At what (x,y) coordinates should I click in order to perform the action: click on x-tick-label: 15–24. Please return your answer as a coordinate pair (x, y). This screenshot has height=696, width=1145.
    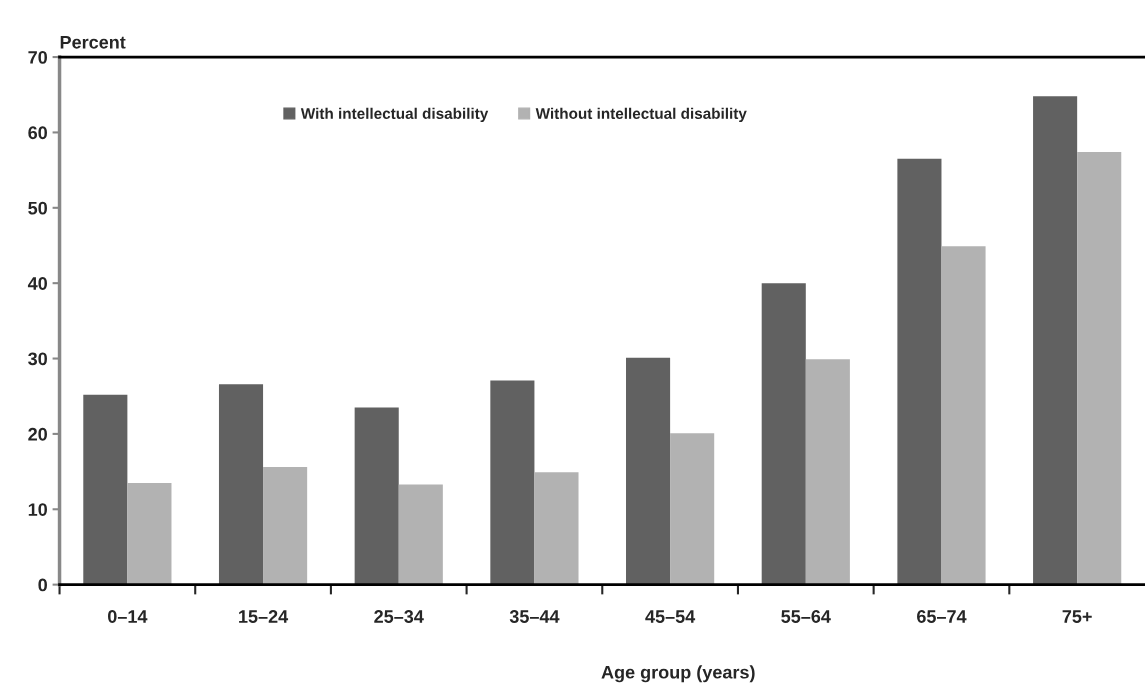
    Looking at the image, I should click on (264, 616).